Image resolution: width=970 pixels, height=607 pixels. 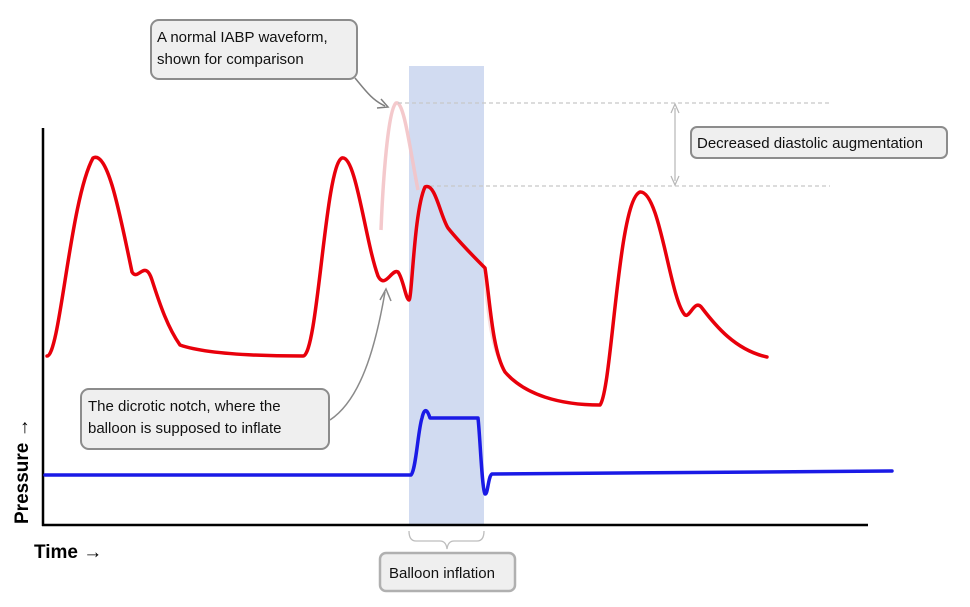 What do you see at coordinates (399, 166) in the screenshot?
I see `normal-waveform-ghost` at bounding box center [399, 166].